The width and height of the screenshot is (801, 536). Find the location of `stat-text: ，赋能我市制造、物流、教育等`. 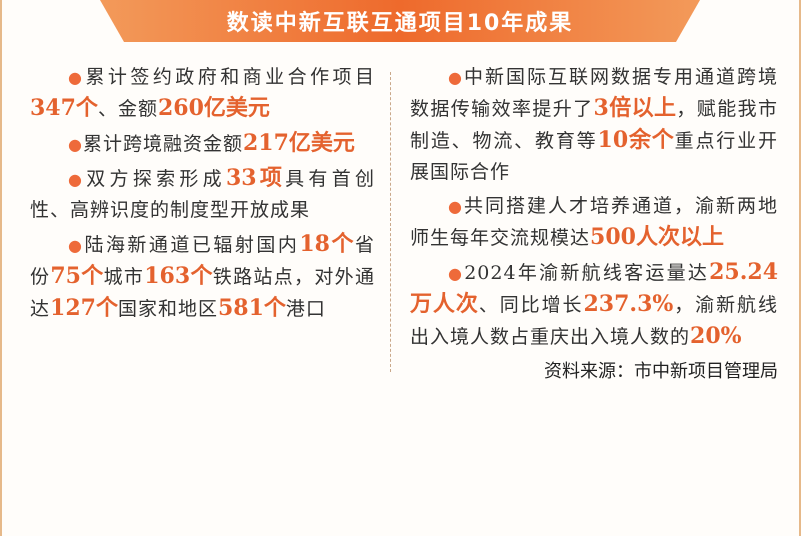

stat-text: ，赋能我市制造、物流、教育等 is located at coordinates (594, 125).